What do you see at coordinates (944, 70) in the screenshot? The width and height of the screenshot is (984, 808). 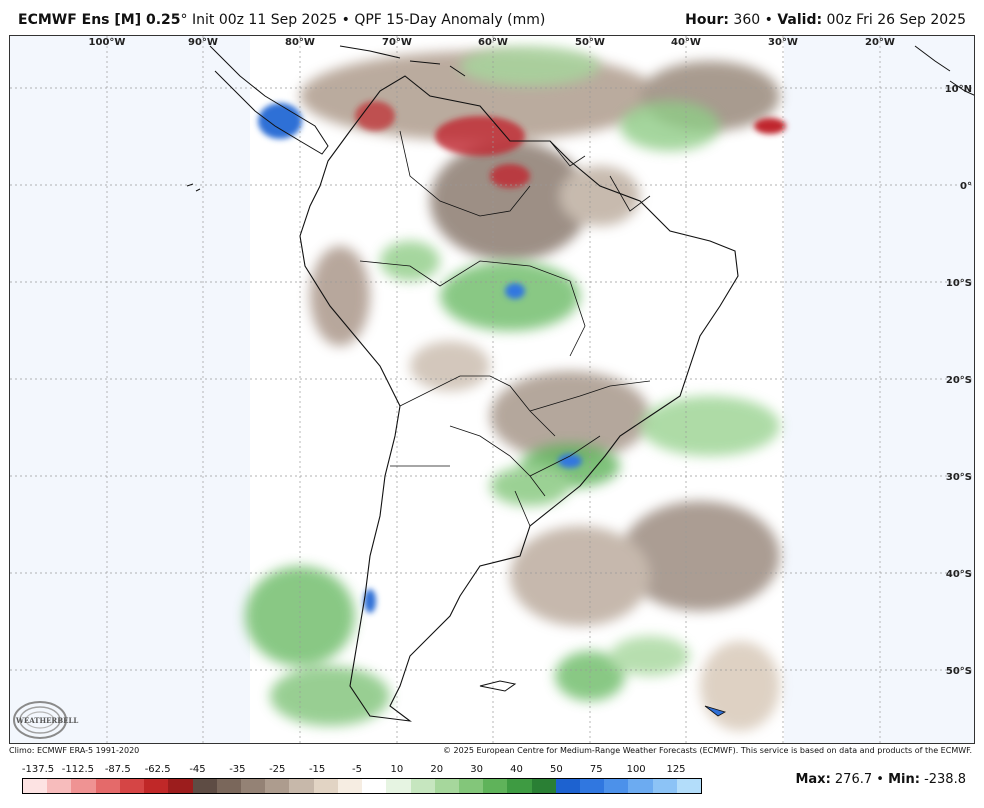 I see `africa-coastline` at bounding box center [944, 70].